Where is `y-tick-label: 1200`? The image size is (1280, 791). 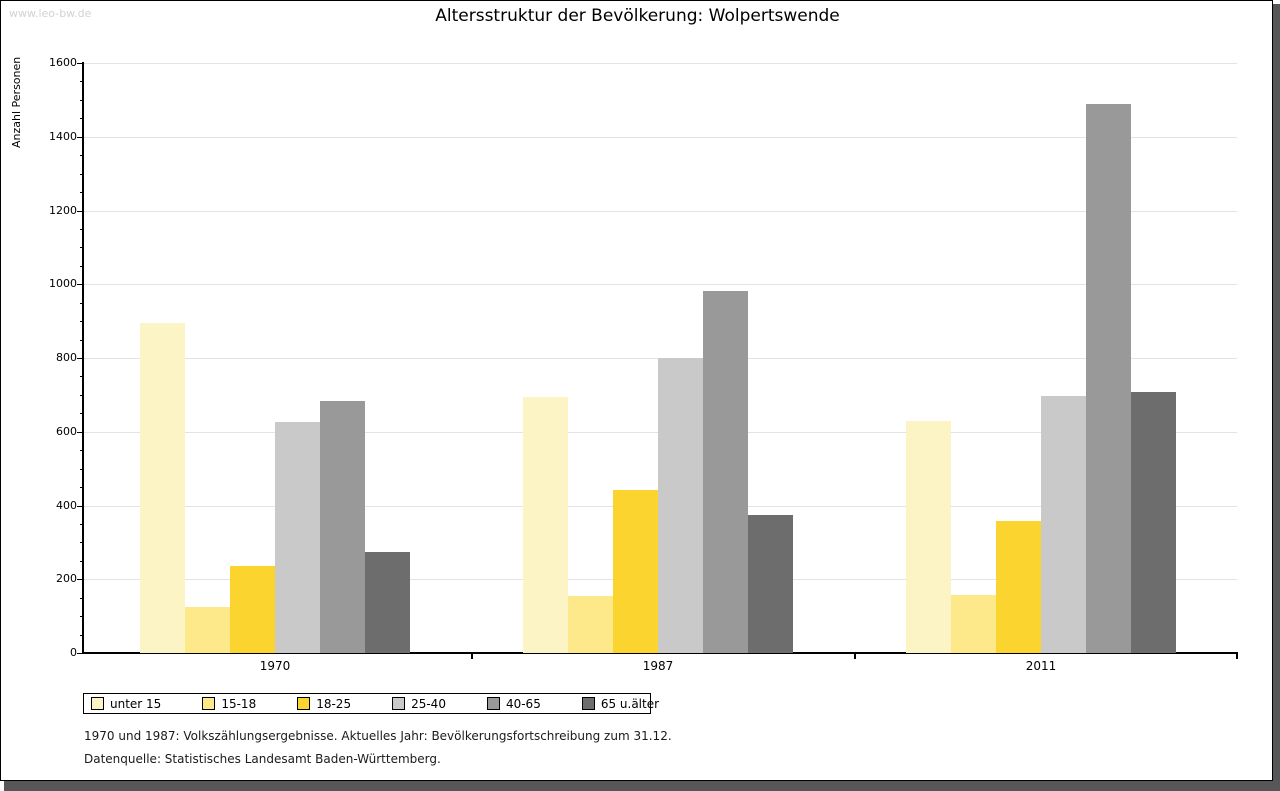 y-tick-label: 1200 is located at coordinates (63, 210).